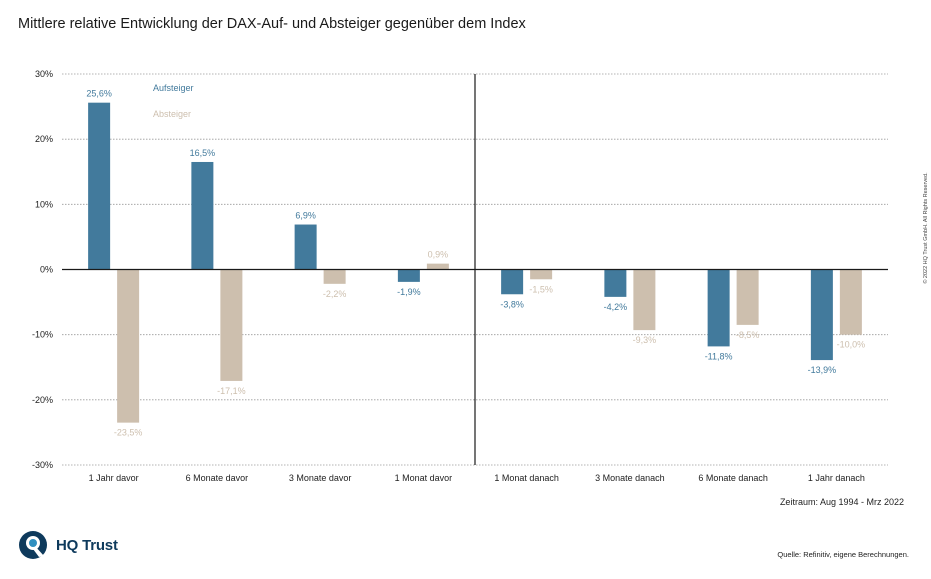 This screenshot has width=931, height=579. I want to click on data-label: -10,0%, so click(851, 345).